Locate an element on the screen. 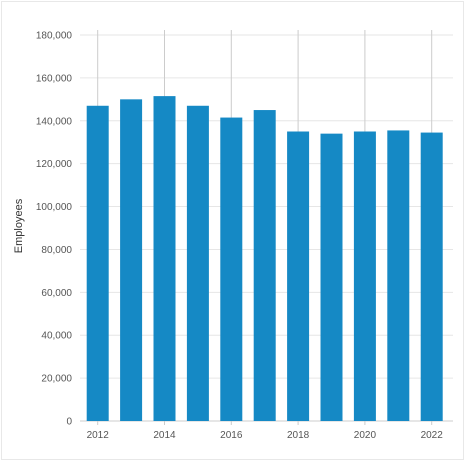  y-axis-title: Employees is located at coordinates (19, 225).